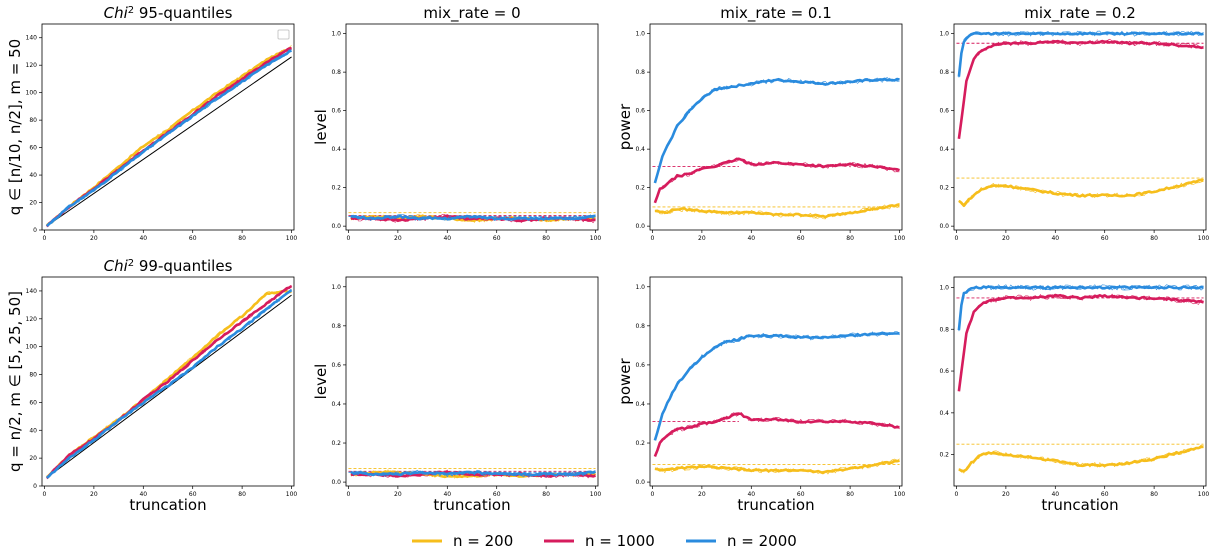 The height and width of the screenshot is (550, 1214). Describe the element at coordinates (15, 381) in the screenshot. I see `y-axis-label: q = n/2, m ∈ [5, 25, 50]` at that location.